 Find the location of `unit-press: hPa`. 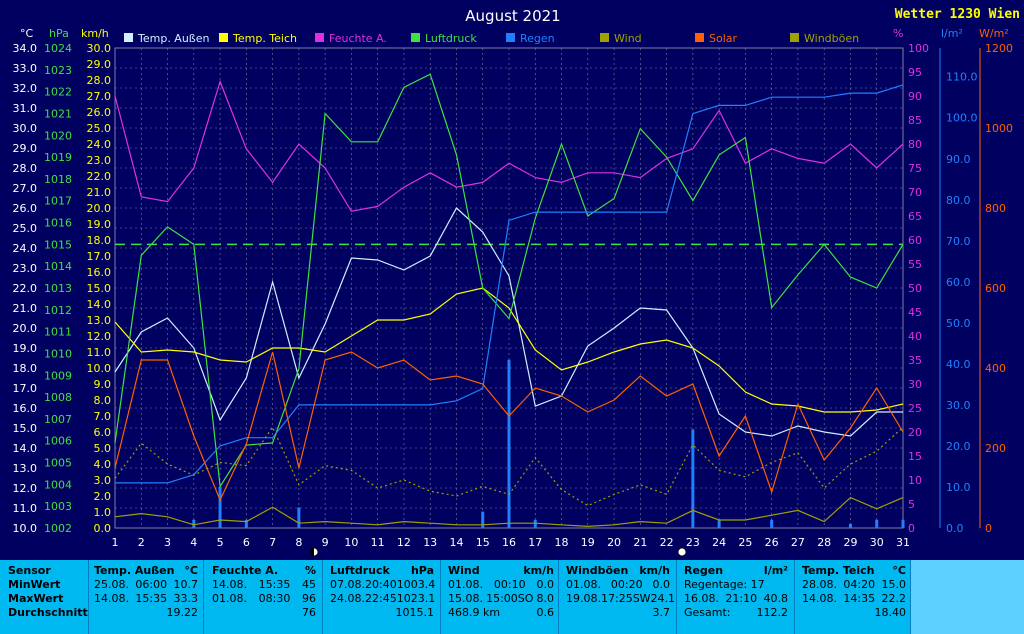

unit-press: hPa is located at coordinates (59, 33).